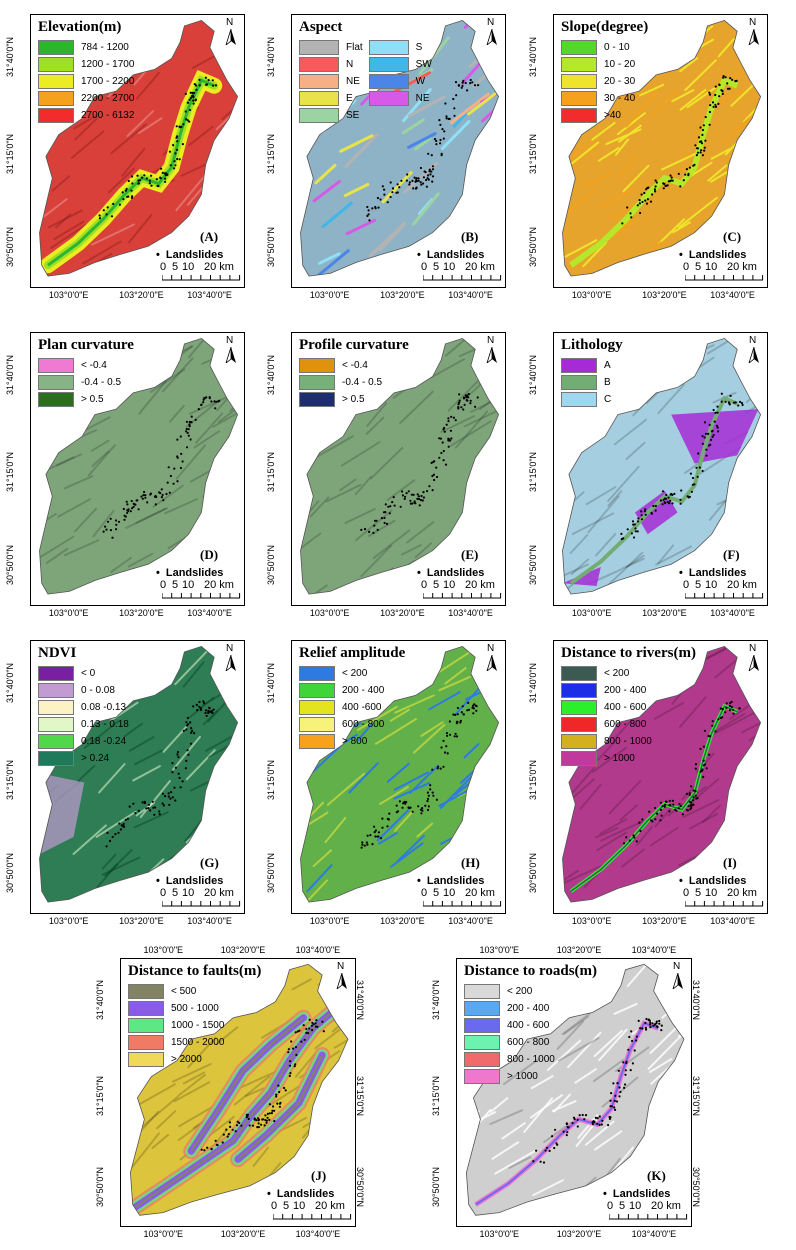 The width and height of the screenshot is (796, 1250). I want to click on map-title: Distance to faults(m), so click(195, 971).